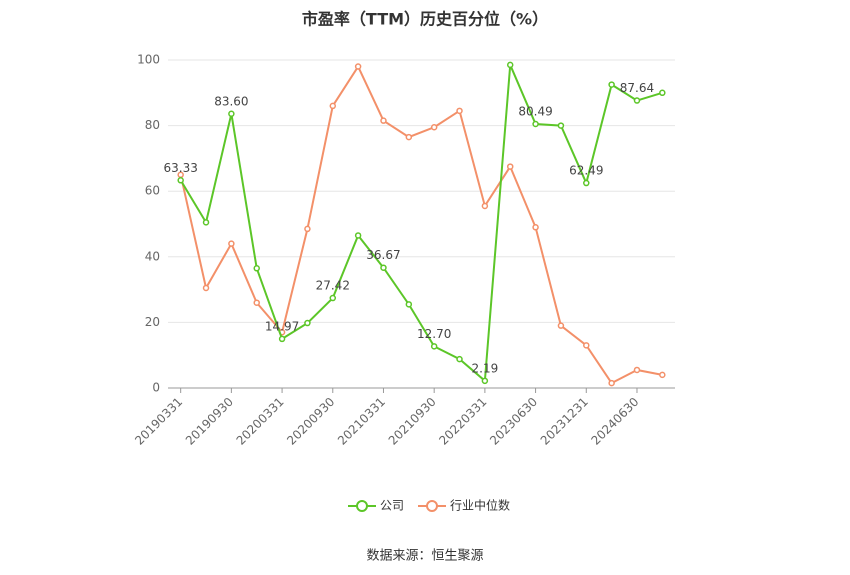  Describe the element at coordinates (260, 421) in the screenshot. I see `x-tick-label: 20200331` at that location.